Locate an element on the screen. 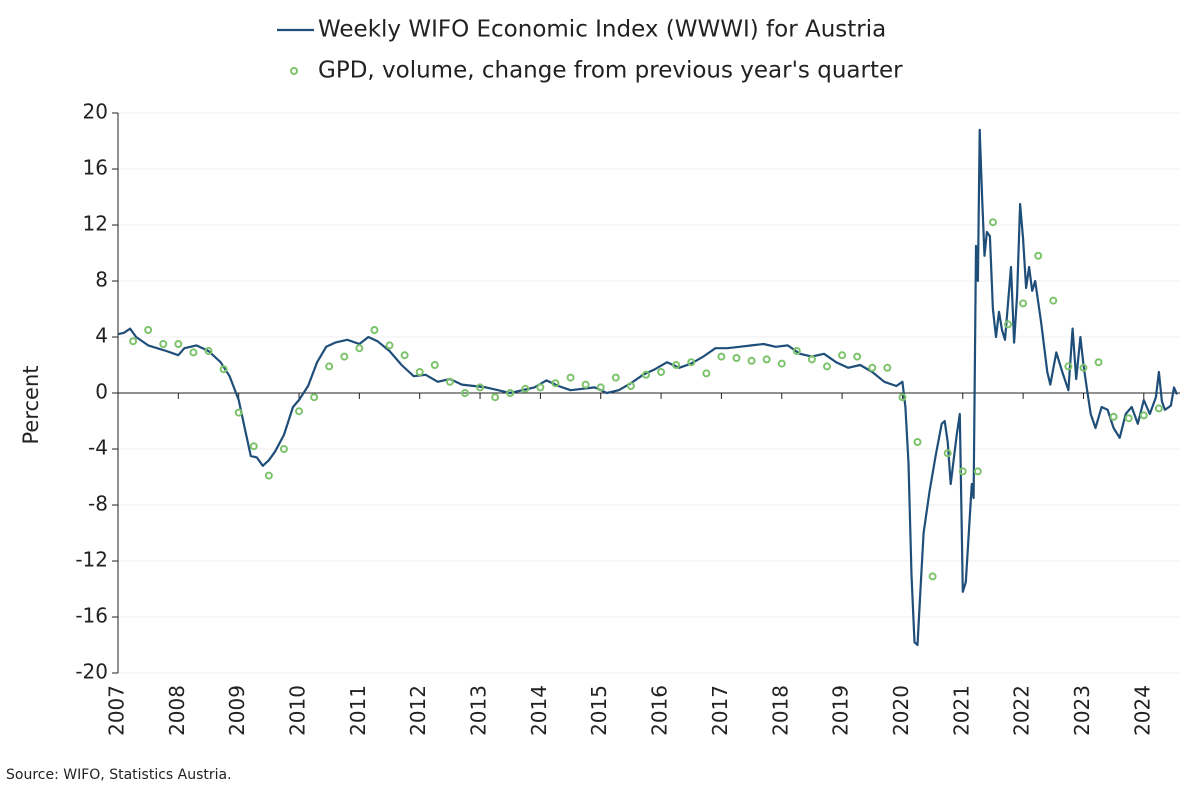  y-tick-label: 4 is located at coordinates (101, 336).